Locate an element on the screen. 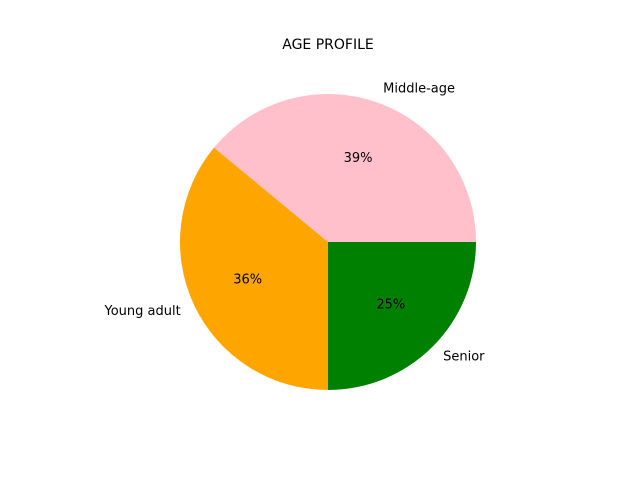  slice-label-middle-age: Middle-age is located at coordinates (419, 88).